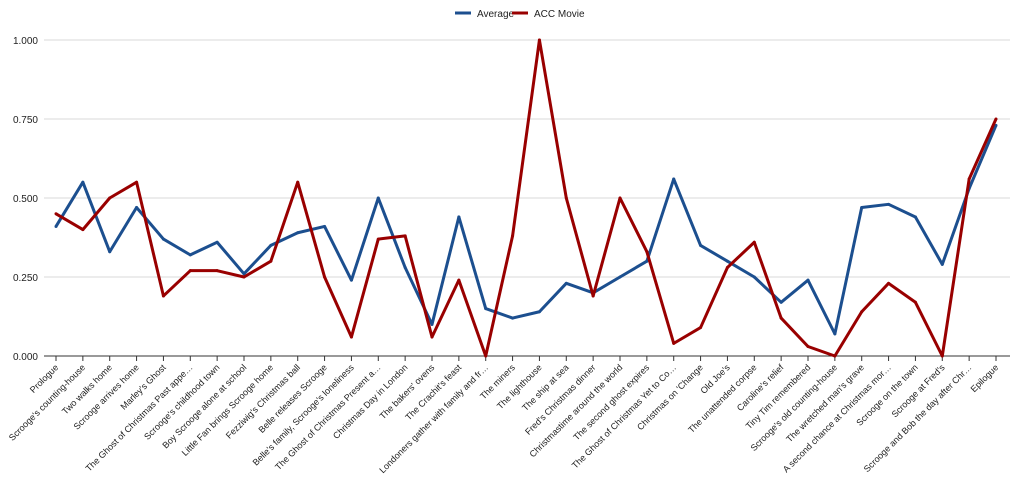 The width and height of the screenshot is (1024, 489). What do you see at coordinates (496, 14) in the screenshot?
I see `legend-label: Average` at bounding box center [496, 14].